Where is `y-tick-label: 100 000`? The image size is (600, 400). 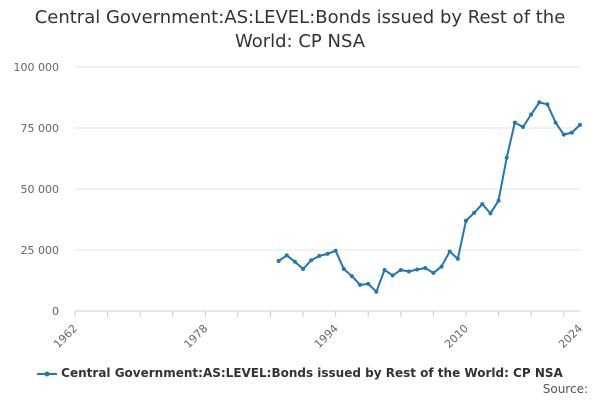 y-tick-label: 100 000 is located at coordinates (37, 67).